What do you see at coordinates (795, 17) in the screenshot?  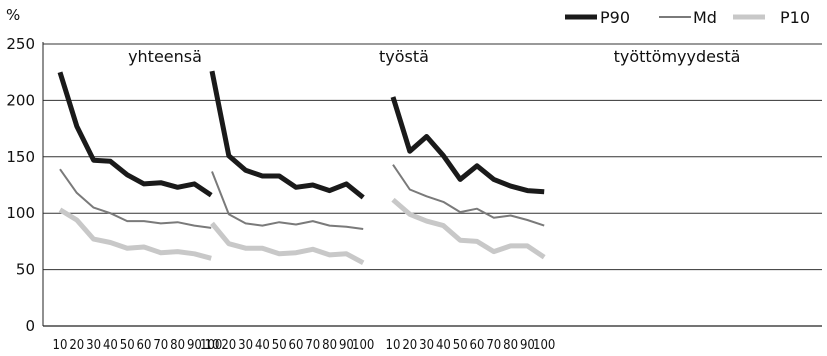 I see `legend-label-p10: P10` at bounding box center [795, 17].